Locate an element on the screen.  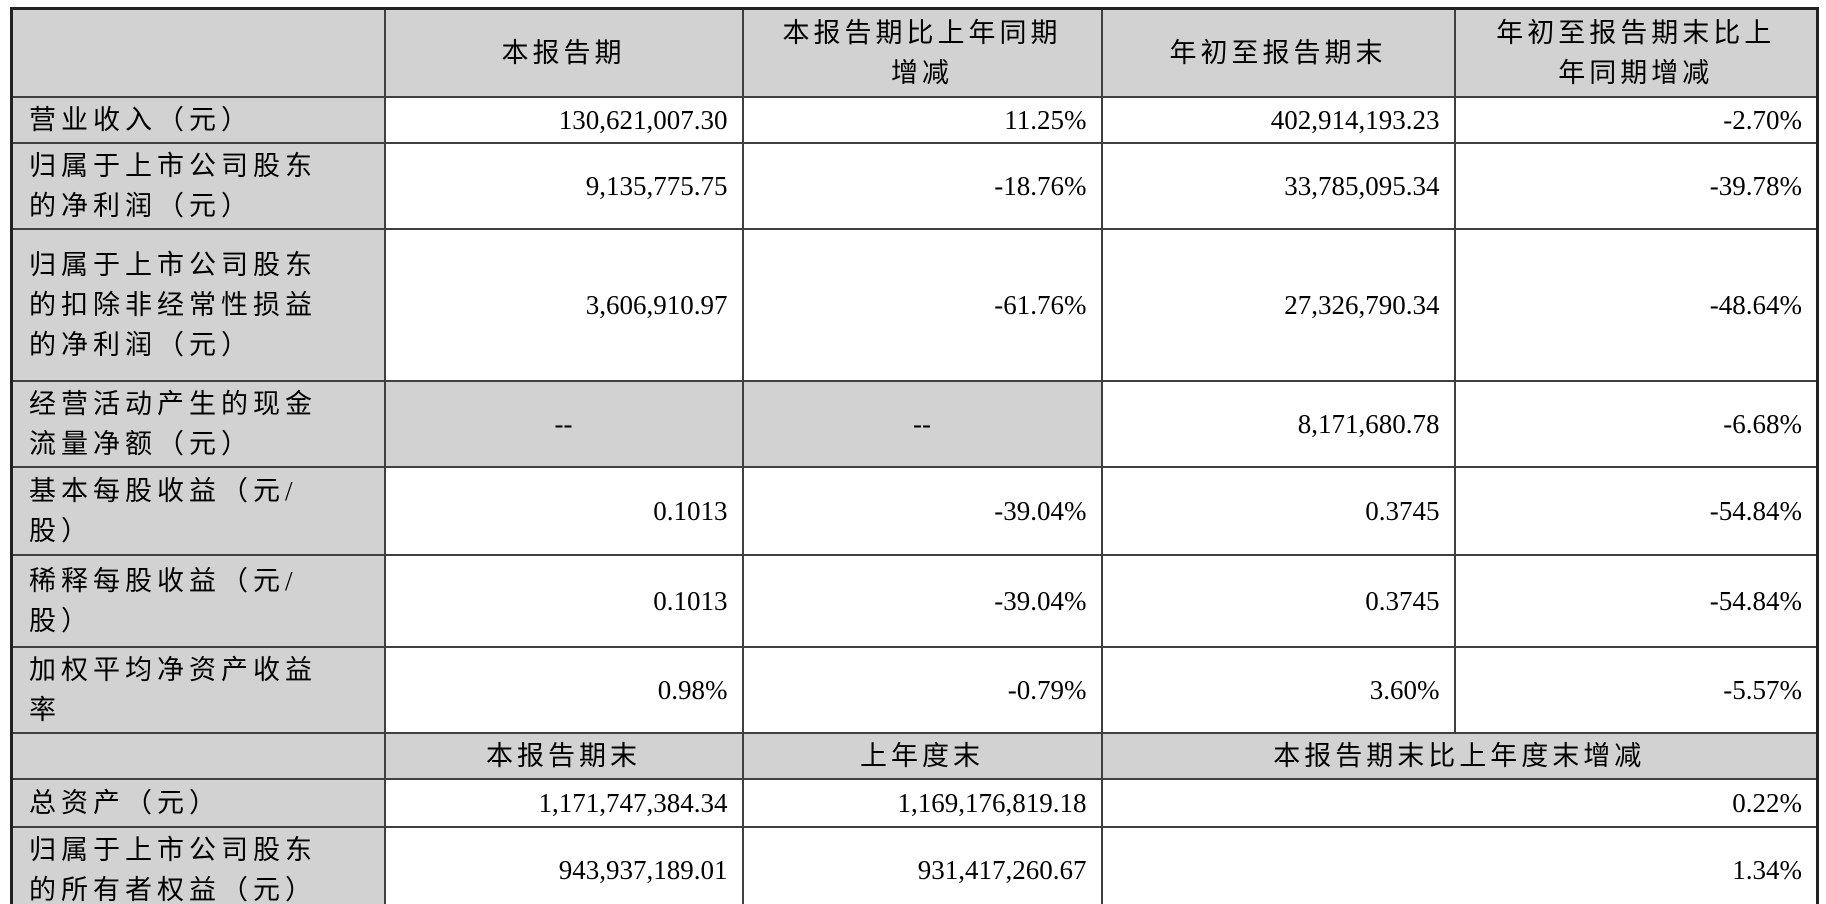
header-row-balance: 本报告期末 上年度末 本报告期末比上年度末增减 is located at coordinates (914, 755).